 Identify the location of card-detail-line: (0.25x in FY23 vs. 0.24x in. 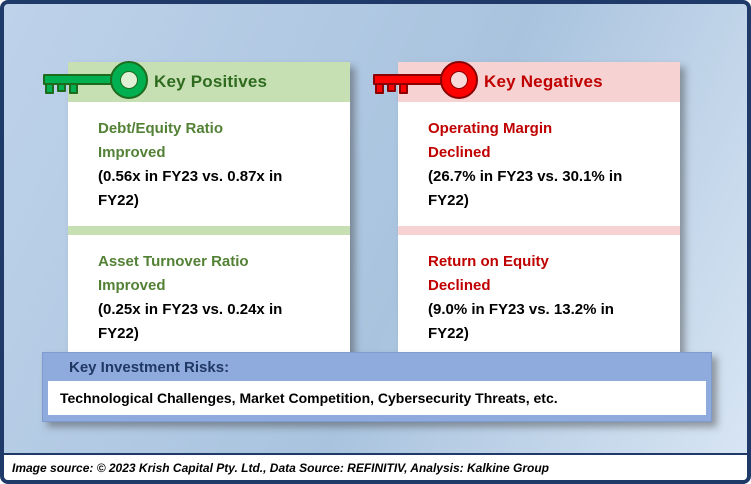
(190, 309).